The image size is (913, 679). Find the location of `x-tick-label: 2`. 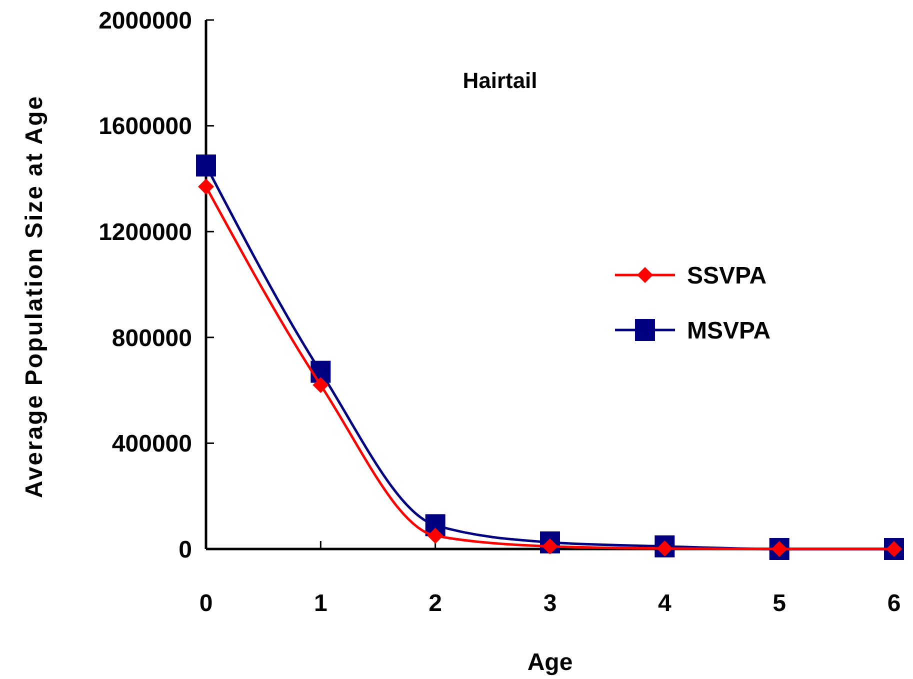

x-tick-label: 2 is located at coordinates (435, 603).